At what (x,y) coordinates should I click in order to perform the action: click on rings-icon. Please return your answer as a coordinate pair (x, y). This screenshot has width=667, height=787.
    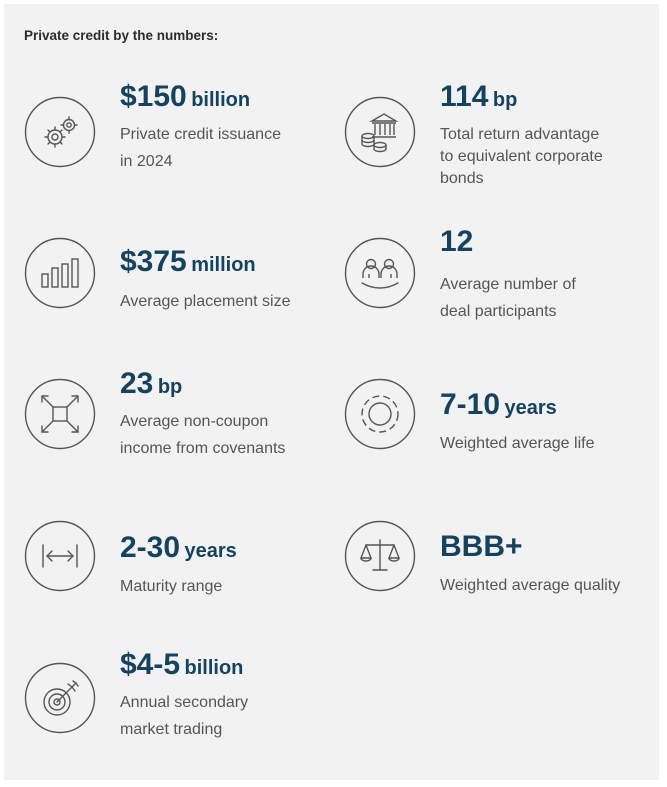
    Looking at the image, I should click on (380, 414).